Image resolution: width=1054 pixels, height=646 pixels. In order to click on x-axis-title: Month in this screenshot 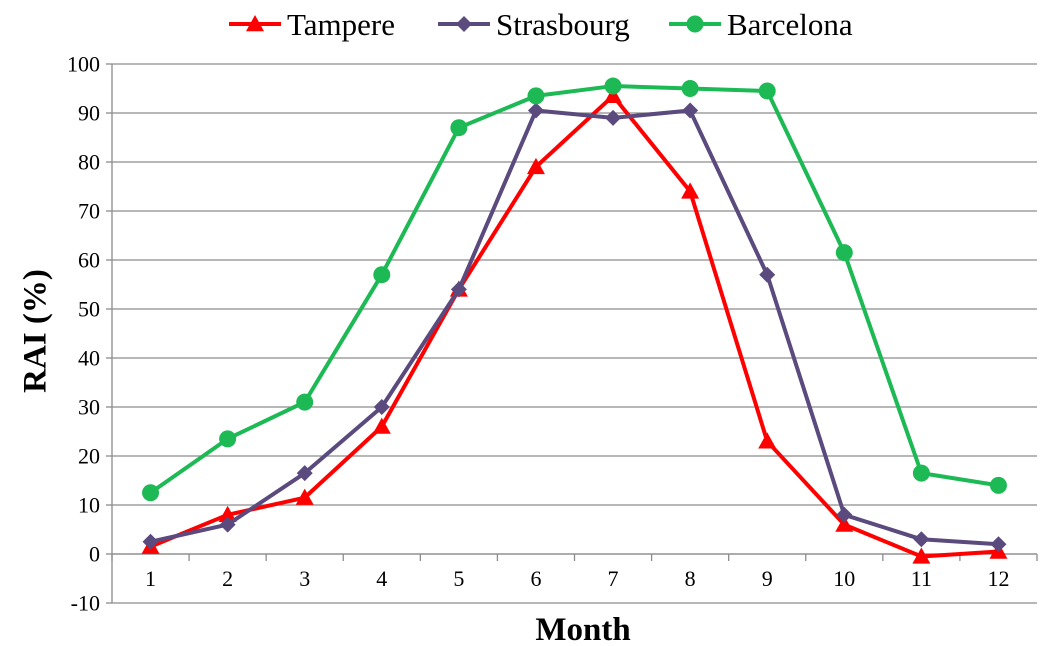, I will do `click(582, 629)`.